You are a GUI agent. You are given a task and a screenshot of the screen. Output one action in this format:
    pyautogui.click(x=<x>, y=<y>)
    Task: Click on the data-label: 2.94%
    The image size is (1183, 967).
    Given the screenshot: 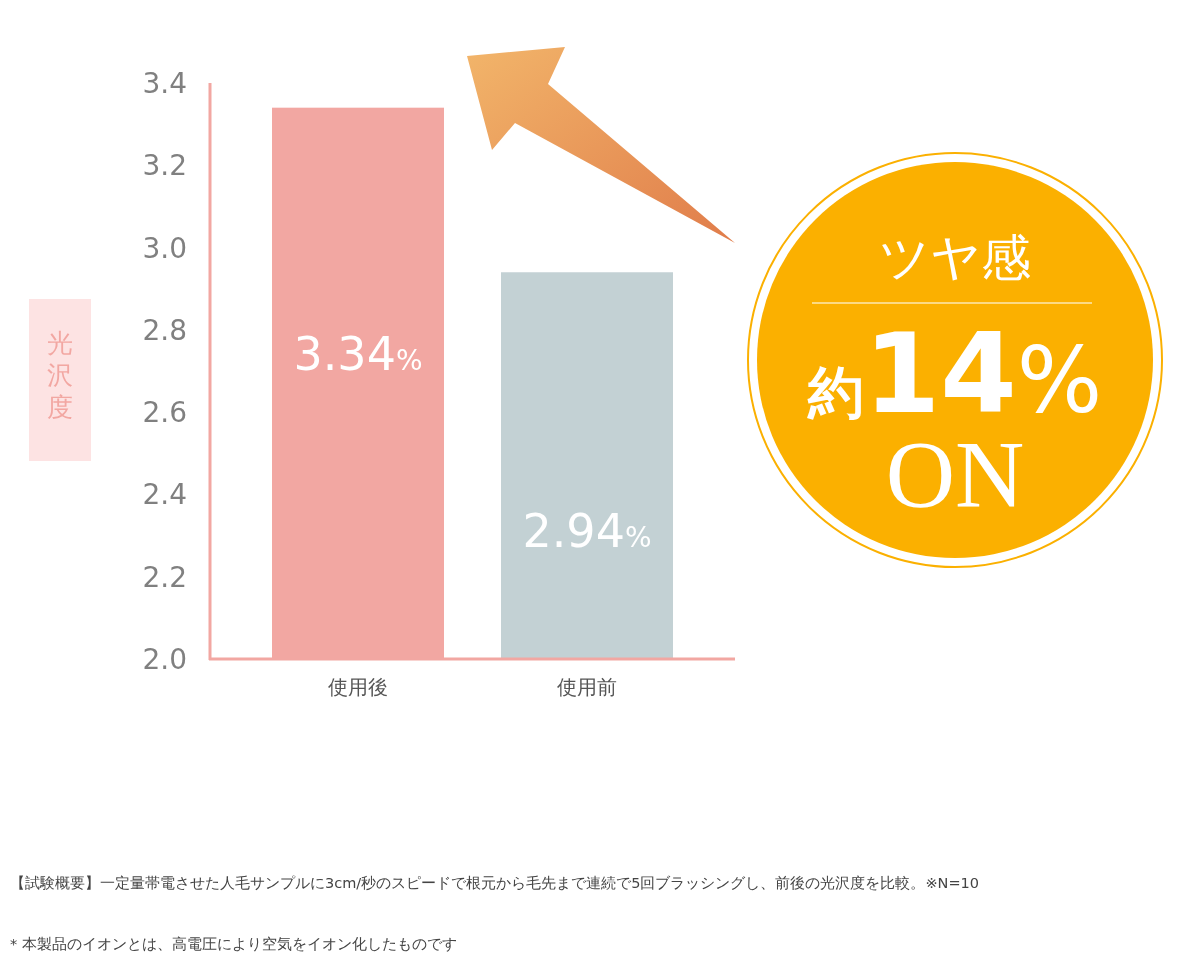 What is the action you would take?
    pyautogui.click(x=587, y=531)
    